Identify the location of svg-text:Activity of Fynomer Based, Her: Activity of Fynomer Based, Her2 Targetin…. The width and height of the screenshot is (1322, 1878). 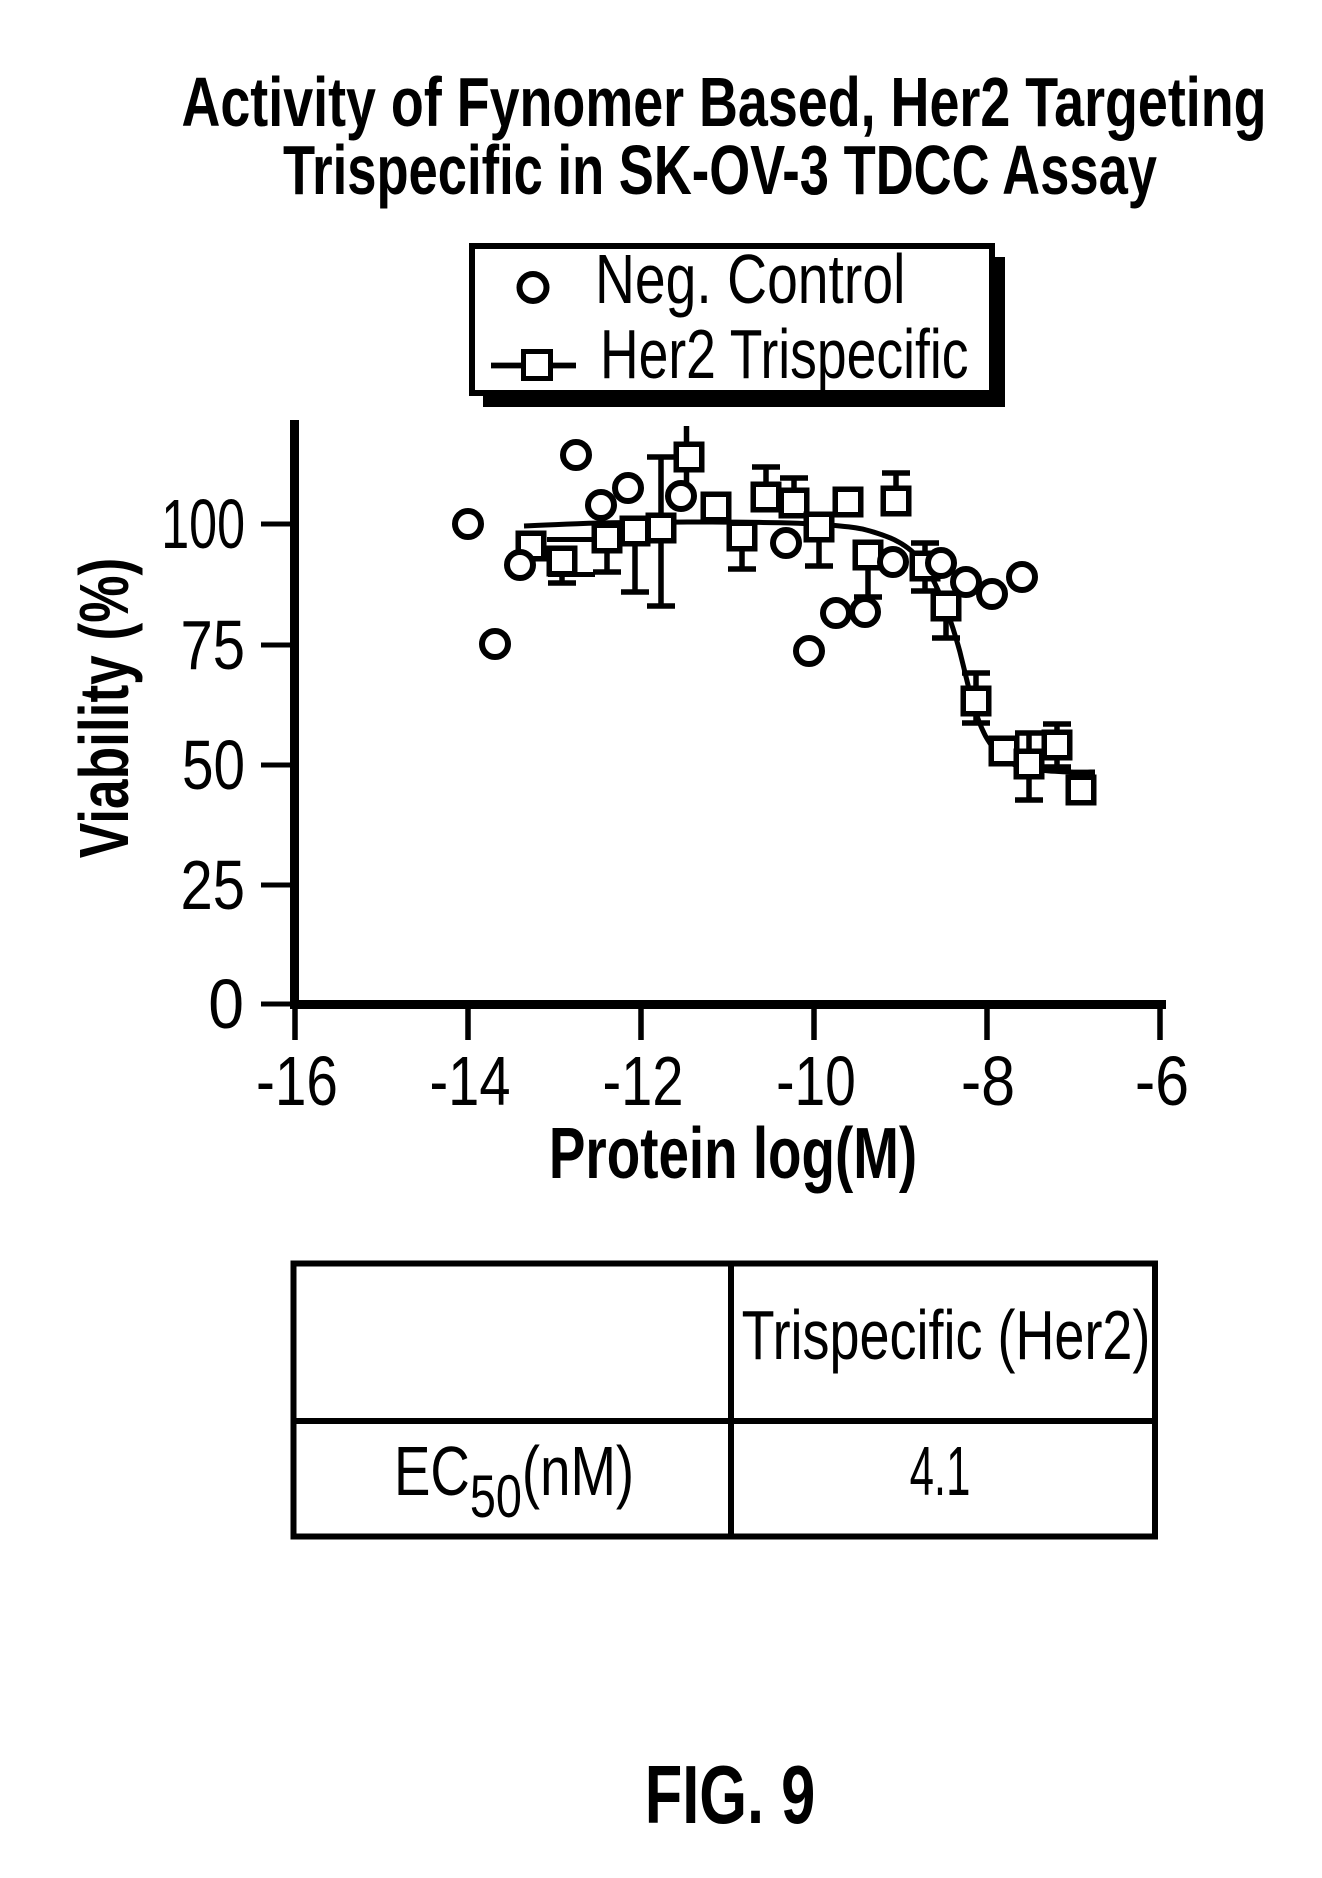
(723, 102).